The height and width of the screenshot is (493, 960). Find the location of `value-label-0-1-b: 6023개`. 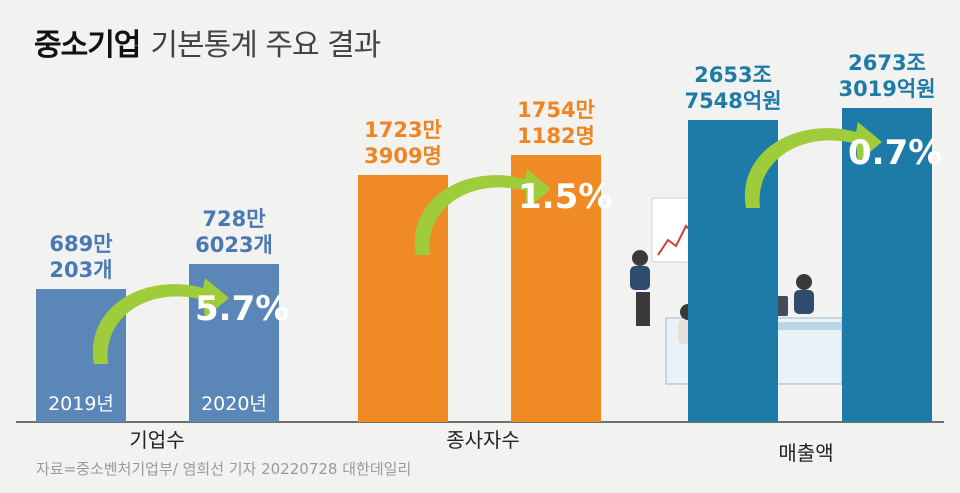

value-label-0-1-b: 6023개 is located at coordinates (234, 245).